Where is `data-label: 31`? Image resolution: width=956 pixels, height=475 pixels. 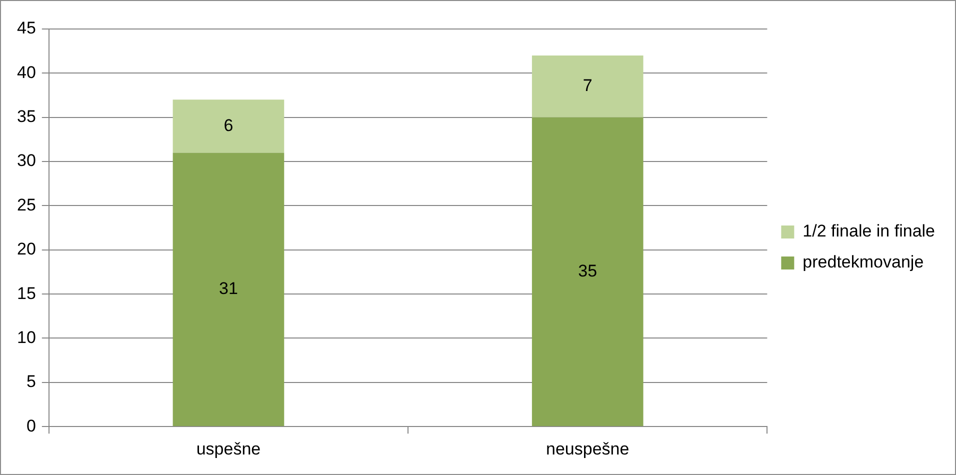
data-label: 31 is located at coordinates (228, 288).